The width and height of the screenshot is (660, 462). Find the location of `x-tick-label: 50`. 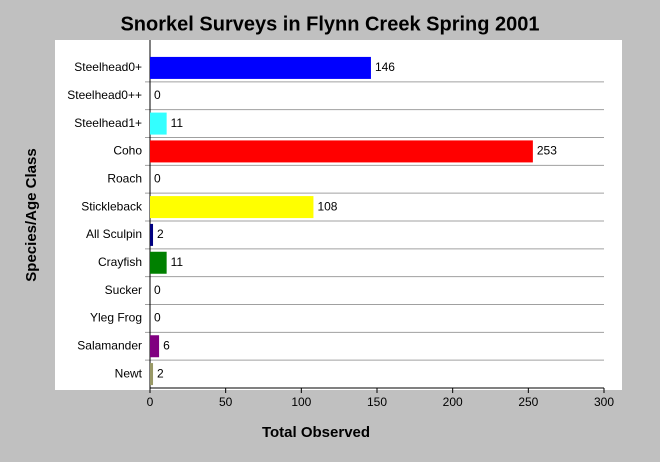

x-tick-label: 50 is located at coordinates (226, 402).